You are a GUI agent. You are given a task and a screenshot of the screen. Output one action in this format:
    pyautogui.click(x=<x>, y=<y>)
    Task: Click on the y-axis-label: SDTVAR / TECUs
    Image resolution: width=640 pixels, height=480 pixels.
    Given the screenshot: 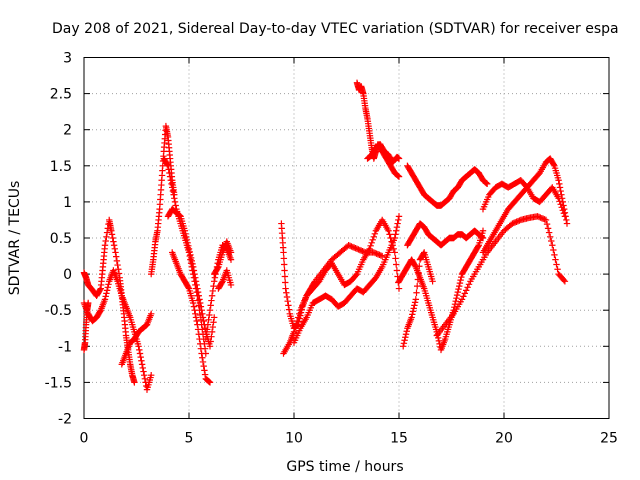 What is the action you would take?
    pyautogui.click(x=15, y=238)
    